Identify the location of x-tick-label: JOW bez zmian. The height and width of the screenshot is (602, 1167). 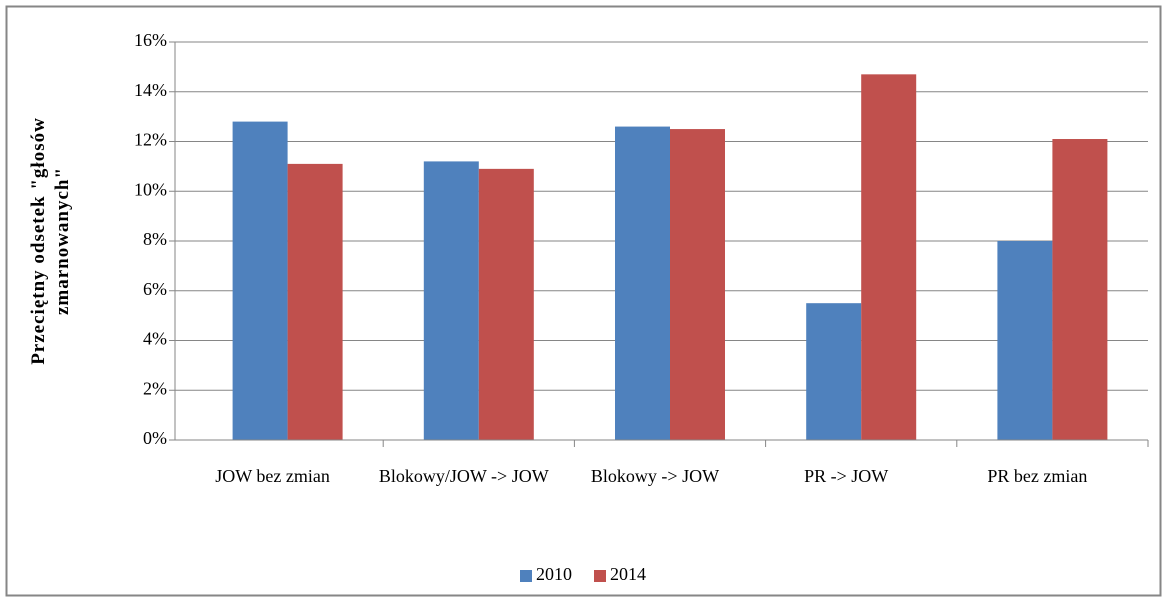
(272, 476).